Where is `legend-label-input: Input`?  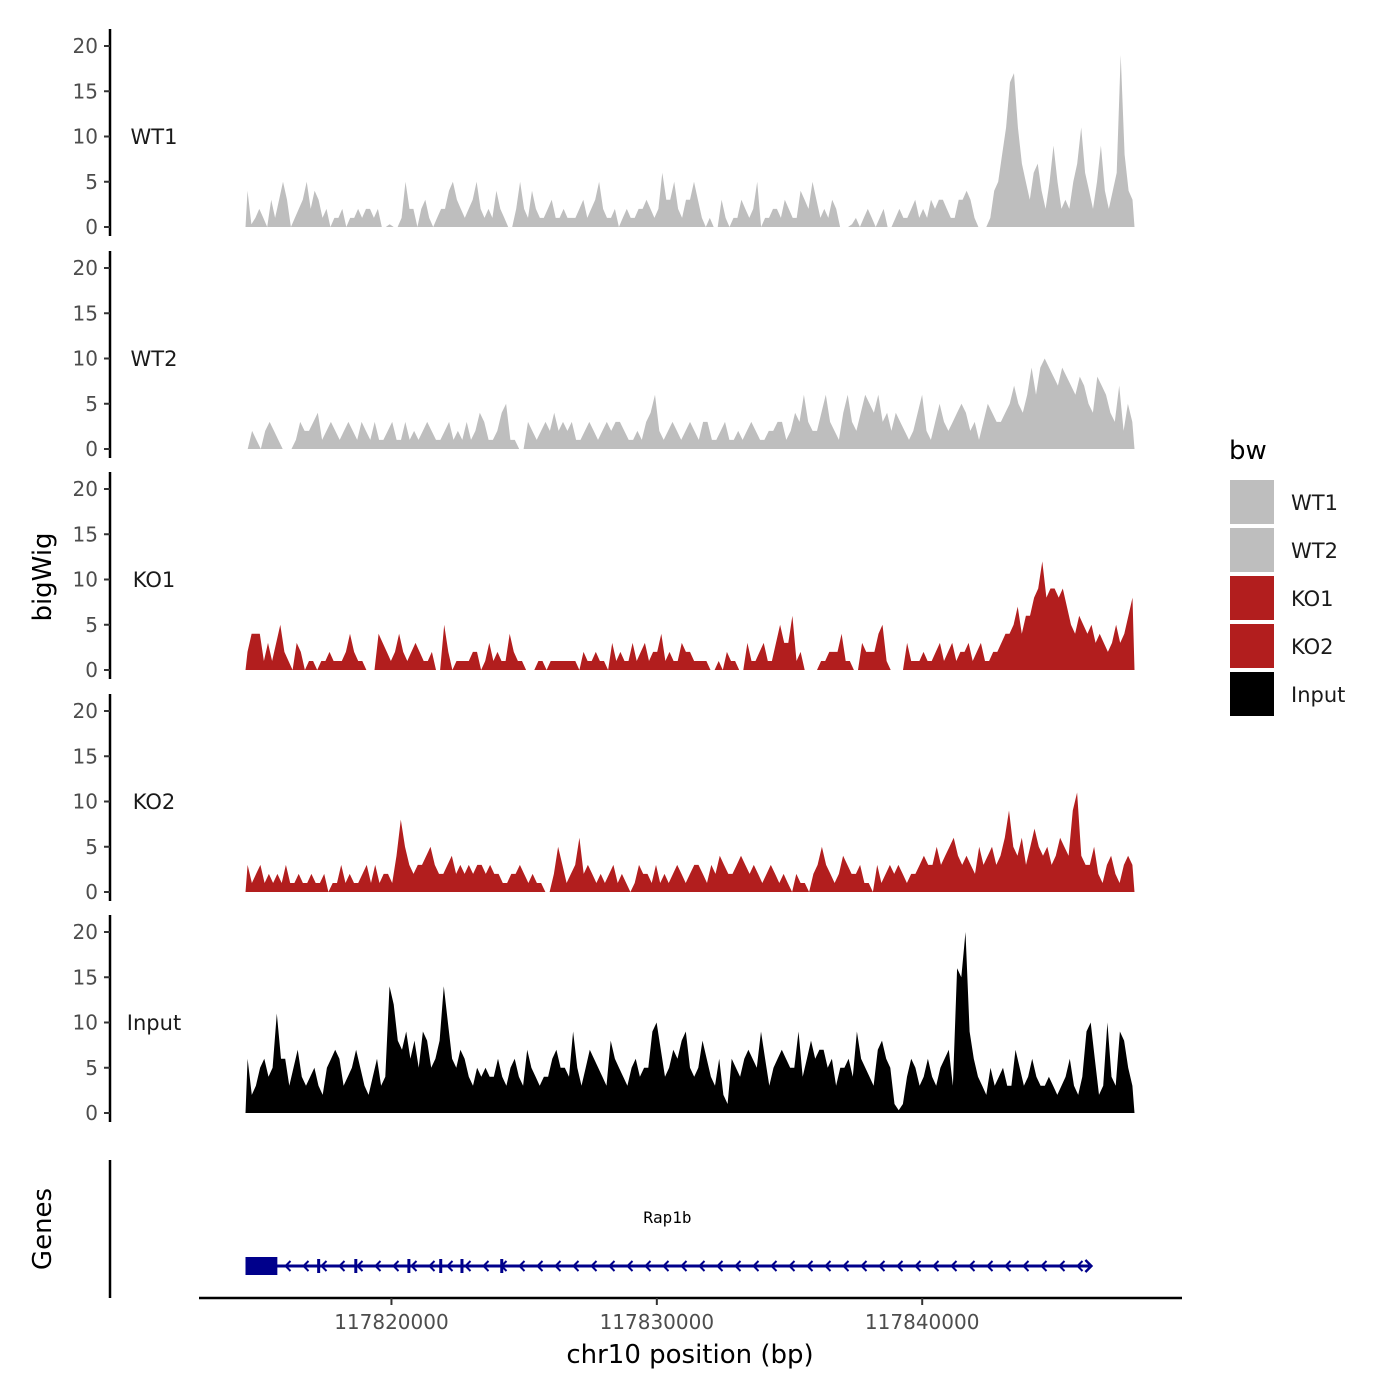
legend-label-input: Input is located at coordinates (1318, 695).